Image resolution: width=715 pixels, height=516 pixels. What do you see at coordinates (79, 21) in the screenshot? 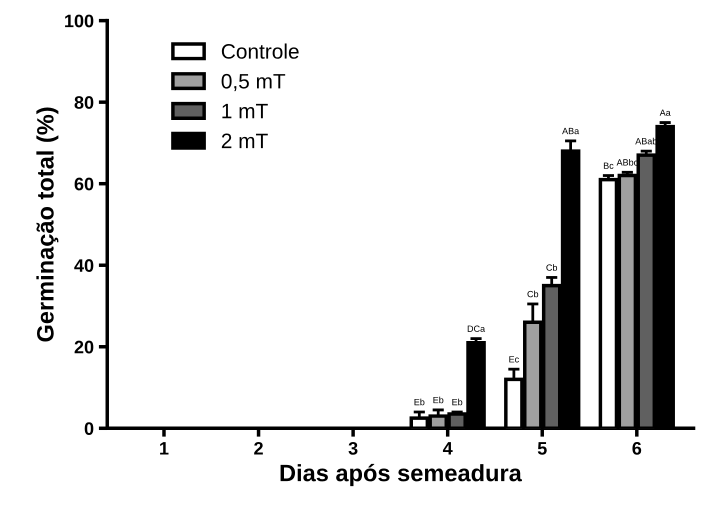
I see `y-tick-label: 100` at bounding box center [79, 21].